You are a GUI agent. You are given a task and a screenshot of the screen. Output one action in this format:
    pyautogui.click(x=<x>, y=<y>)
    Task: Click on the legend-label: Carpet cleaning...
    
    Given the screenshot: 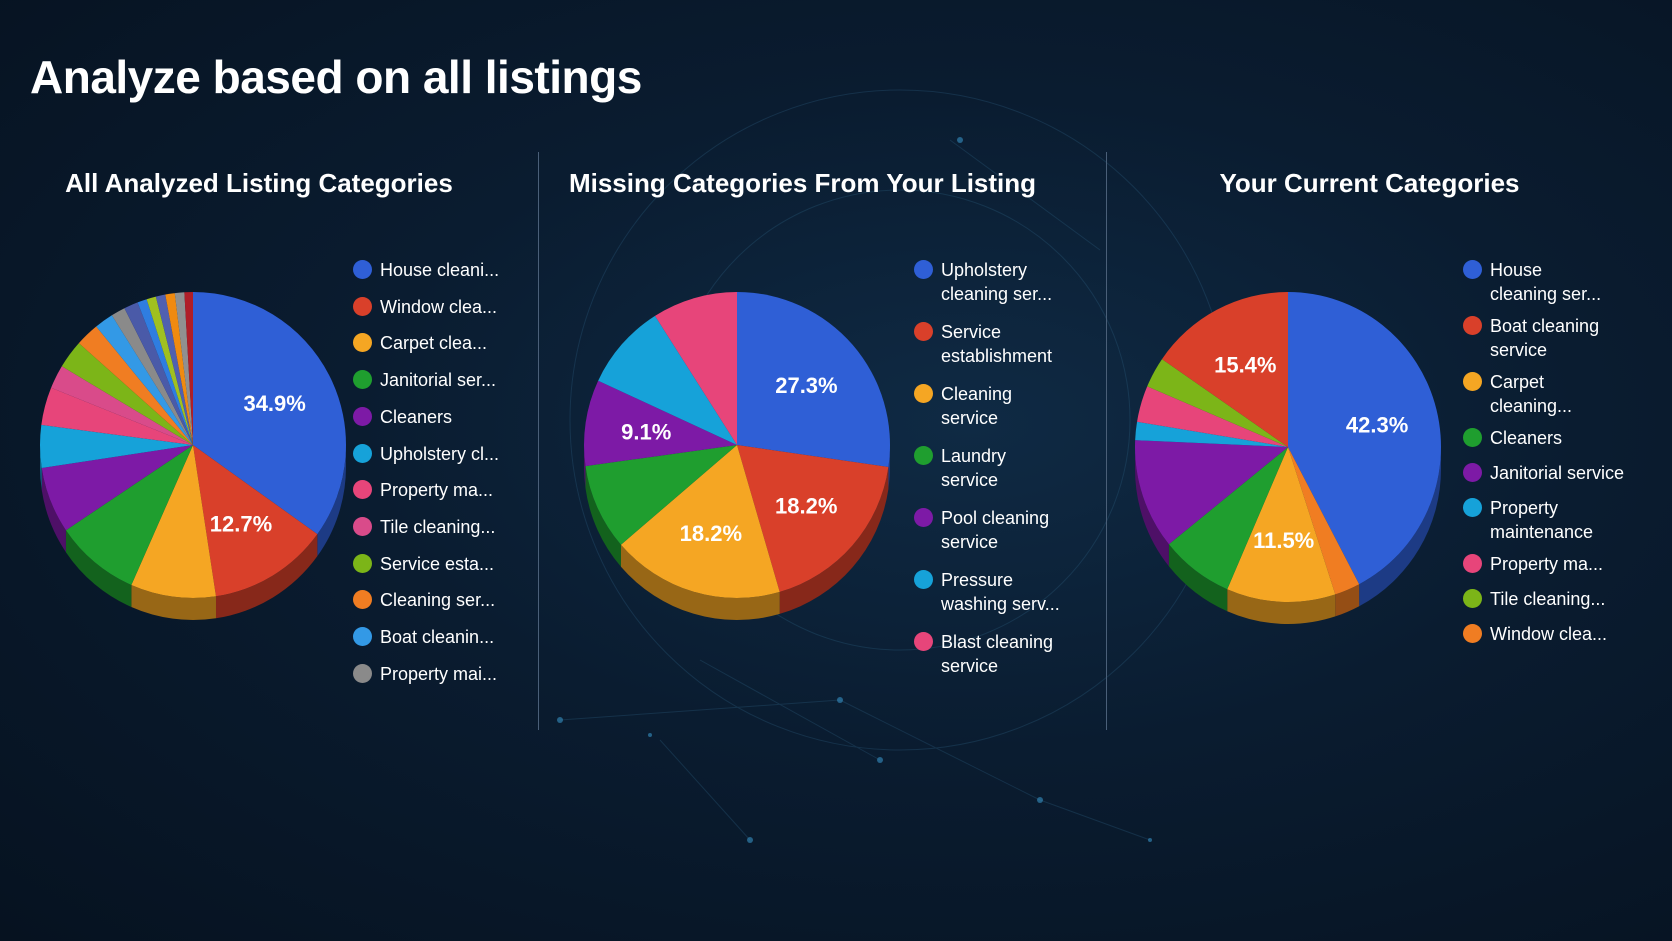 What is the action you would take?
    pyautogui.click(x=1531, y=394)
    